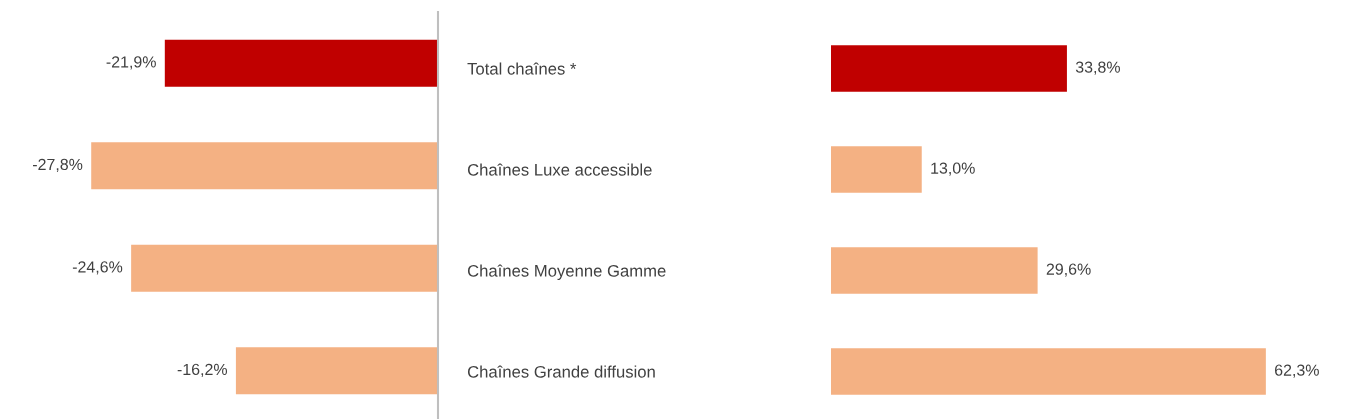  I want to click on data-label: -24,6%, so click(97, 268).